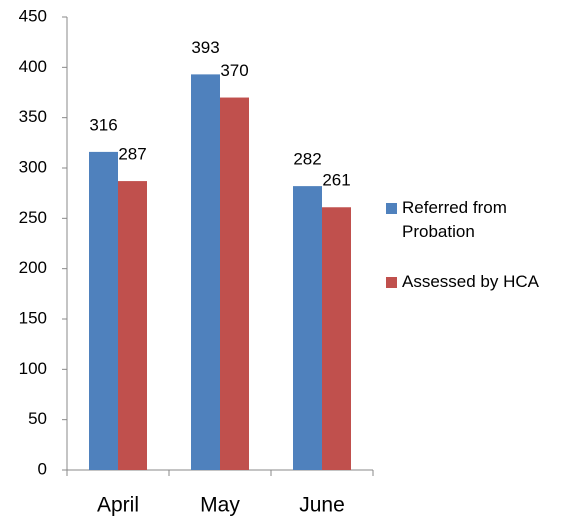 The image size is (572, 525). I want to click on data-label: 370, so click(234, 70).